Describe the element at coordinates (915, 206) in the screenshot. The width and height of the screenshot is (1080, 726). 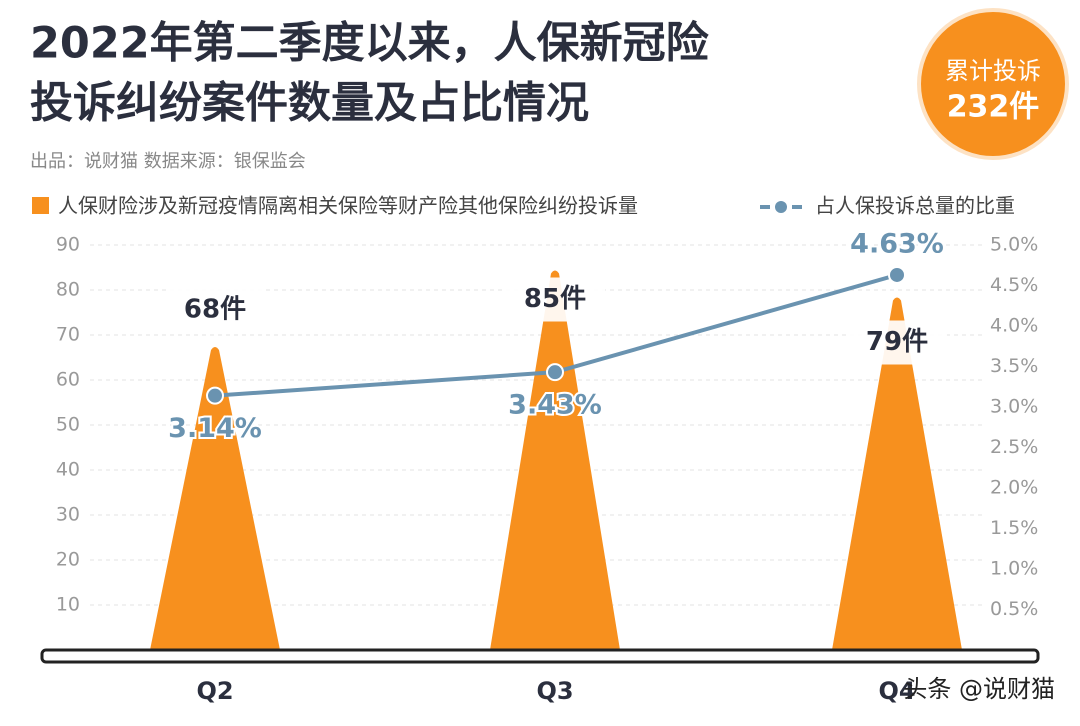
I see `legend-label: 占人保投诉总量的比重` at that location.